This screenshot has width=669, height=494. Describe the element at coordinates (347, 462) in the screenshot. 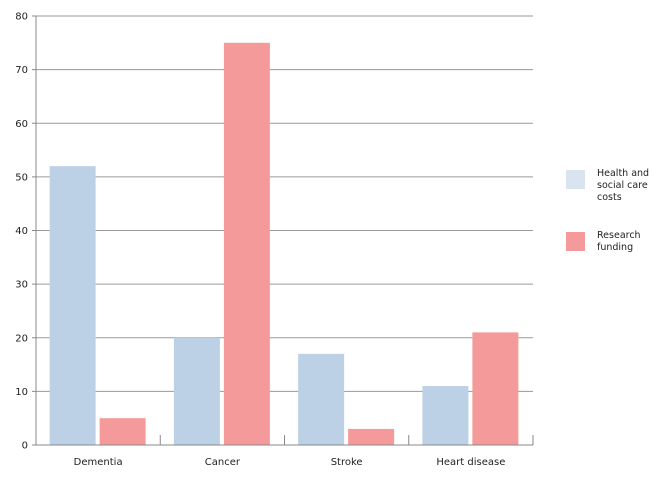

I see `x-tick-label: Stroke` at that location.